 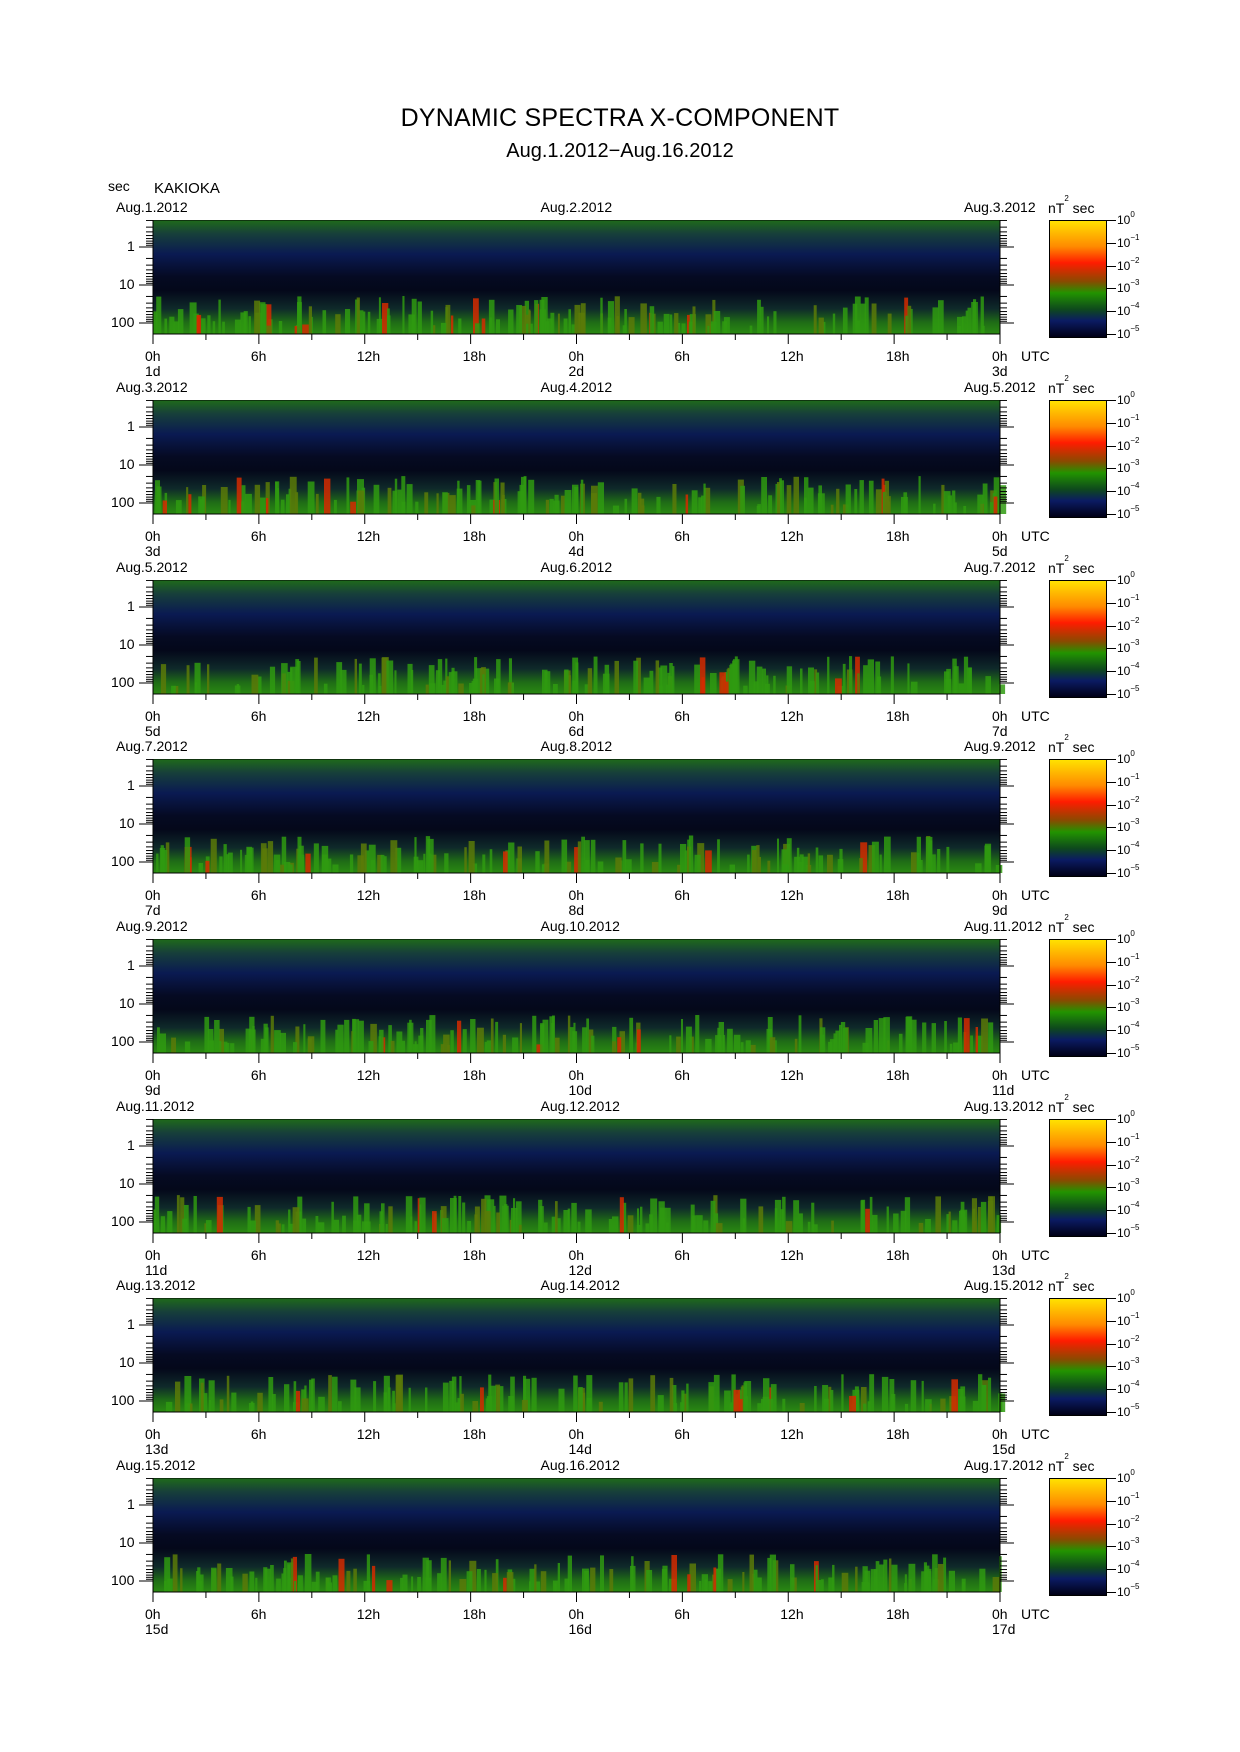 What do you see at coordinates (157, 1629) in the screenshot?
I see `day-label: 15d` at bounding box center [157, 1629].